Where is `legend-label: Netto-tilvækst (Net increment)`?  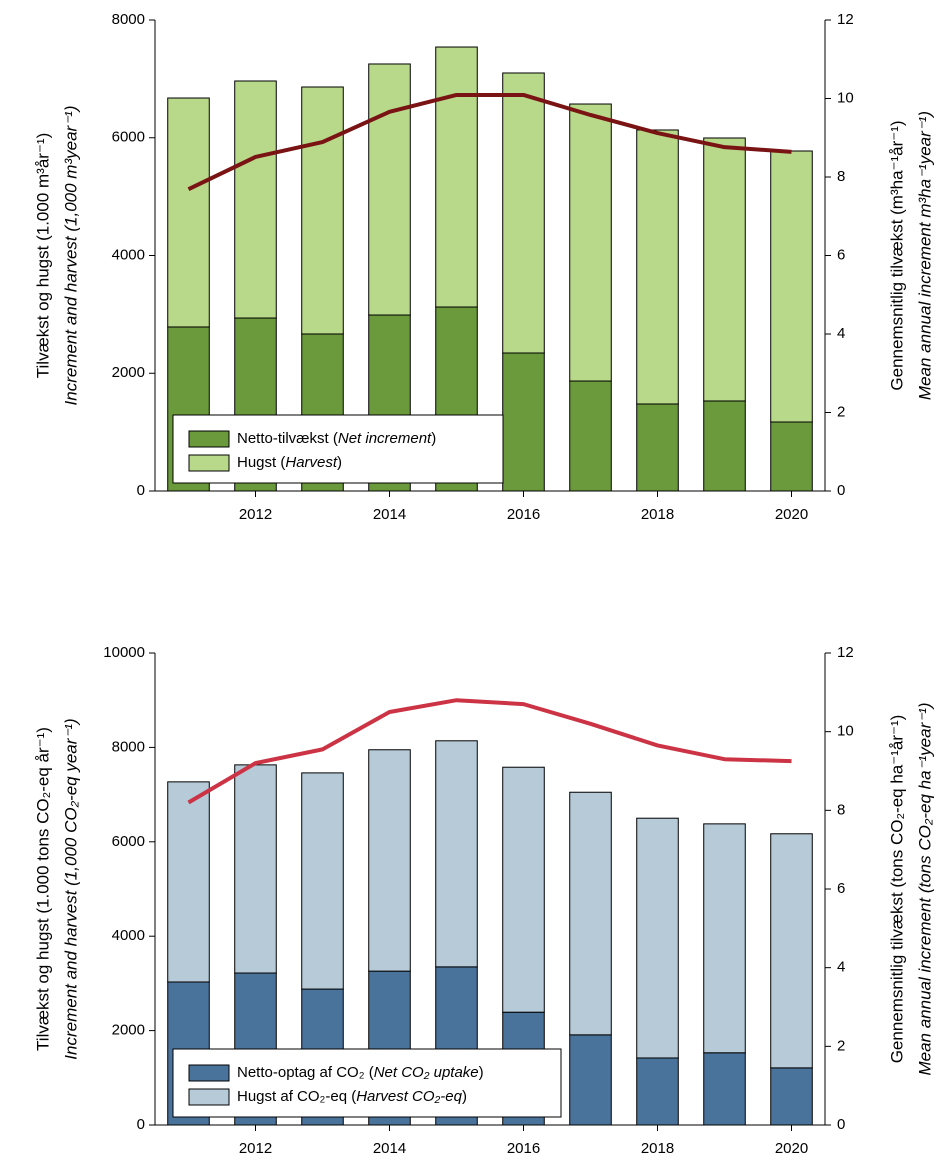 legend-label: Netto-tilvækst (Net increment) is located at coordinates (336, 438).